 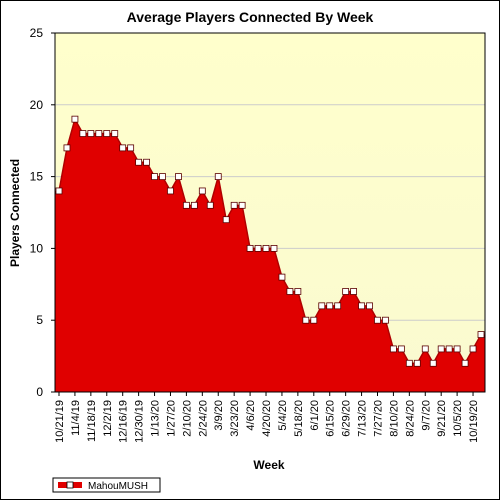 What do you see at coordinates (92, 421) in the screenshot?
I see `x-tick-label: 11/18/19` at bounding box center [92, 421].